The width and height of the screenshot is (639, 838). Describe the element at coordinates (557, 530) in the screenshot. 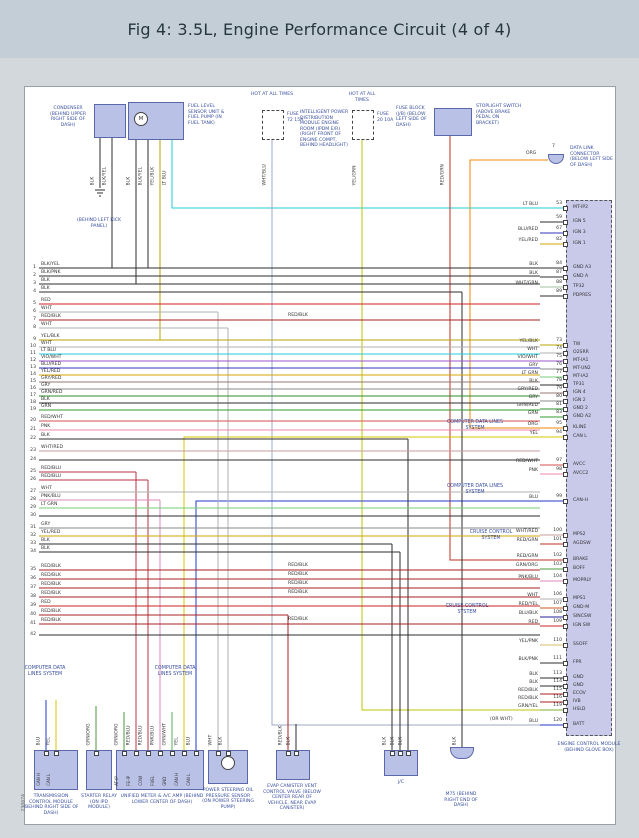

I see `ecm-pin-number: 100` at that location.